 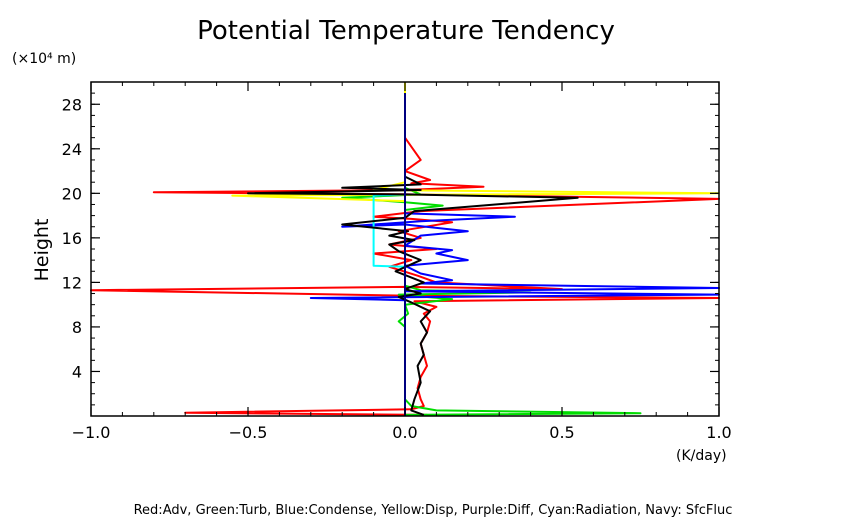 What do you see at coordinates (72, 282) in the screenshot?
I see `y-tick-label: 12` at bounding box center [72, 282].